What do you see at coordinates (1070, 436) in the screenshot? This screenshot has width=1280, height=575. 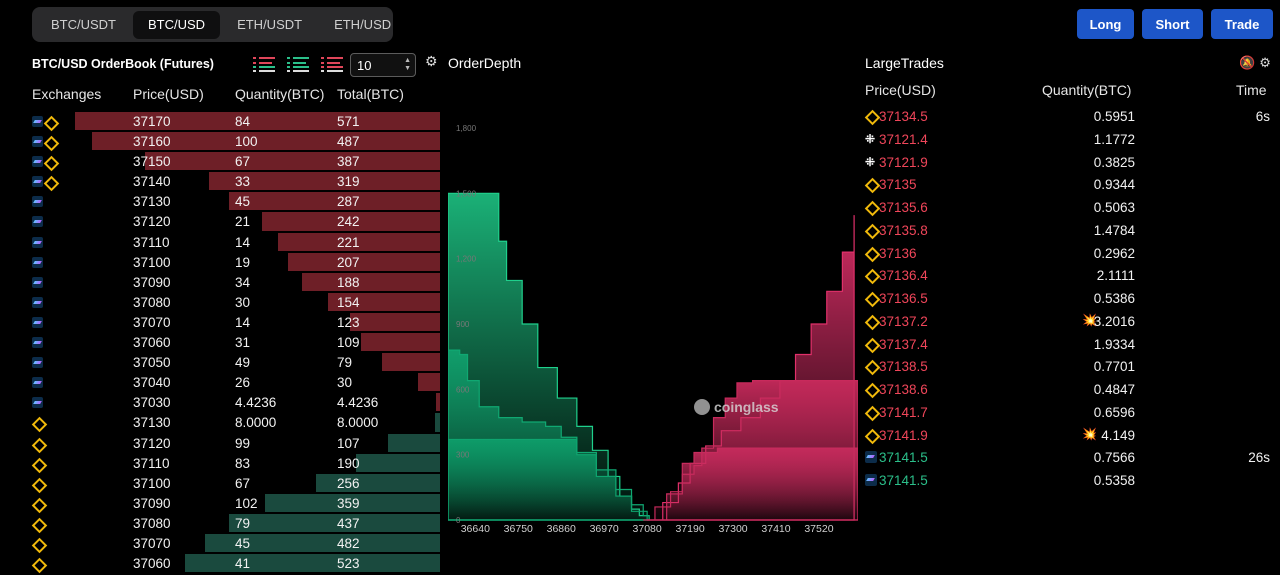 I see `large-trade-row: 37141.9 💥 4.149` at bounding box center [1070, 436].